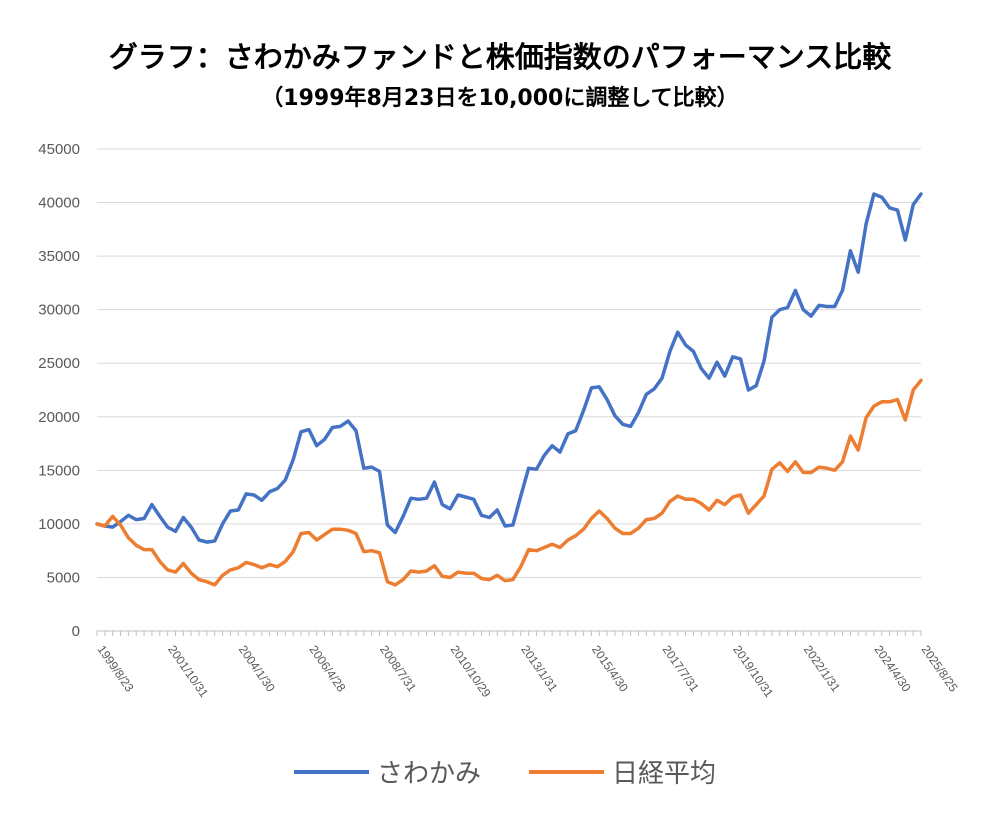 Image resolution: width=1000 pixels, height=822 pixels. What do you see at coordinates (257, 669) in the screenshot?
I see `x-tick-label: 2004/1/30` at bounding box center [257, 669].